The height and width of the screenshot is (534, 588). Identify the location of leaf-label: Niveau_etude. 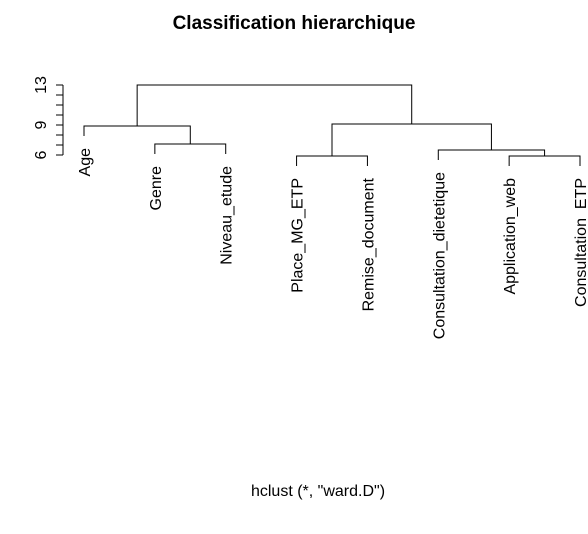
(227, 215).